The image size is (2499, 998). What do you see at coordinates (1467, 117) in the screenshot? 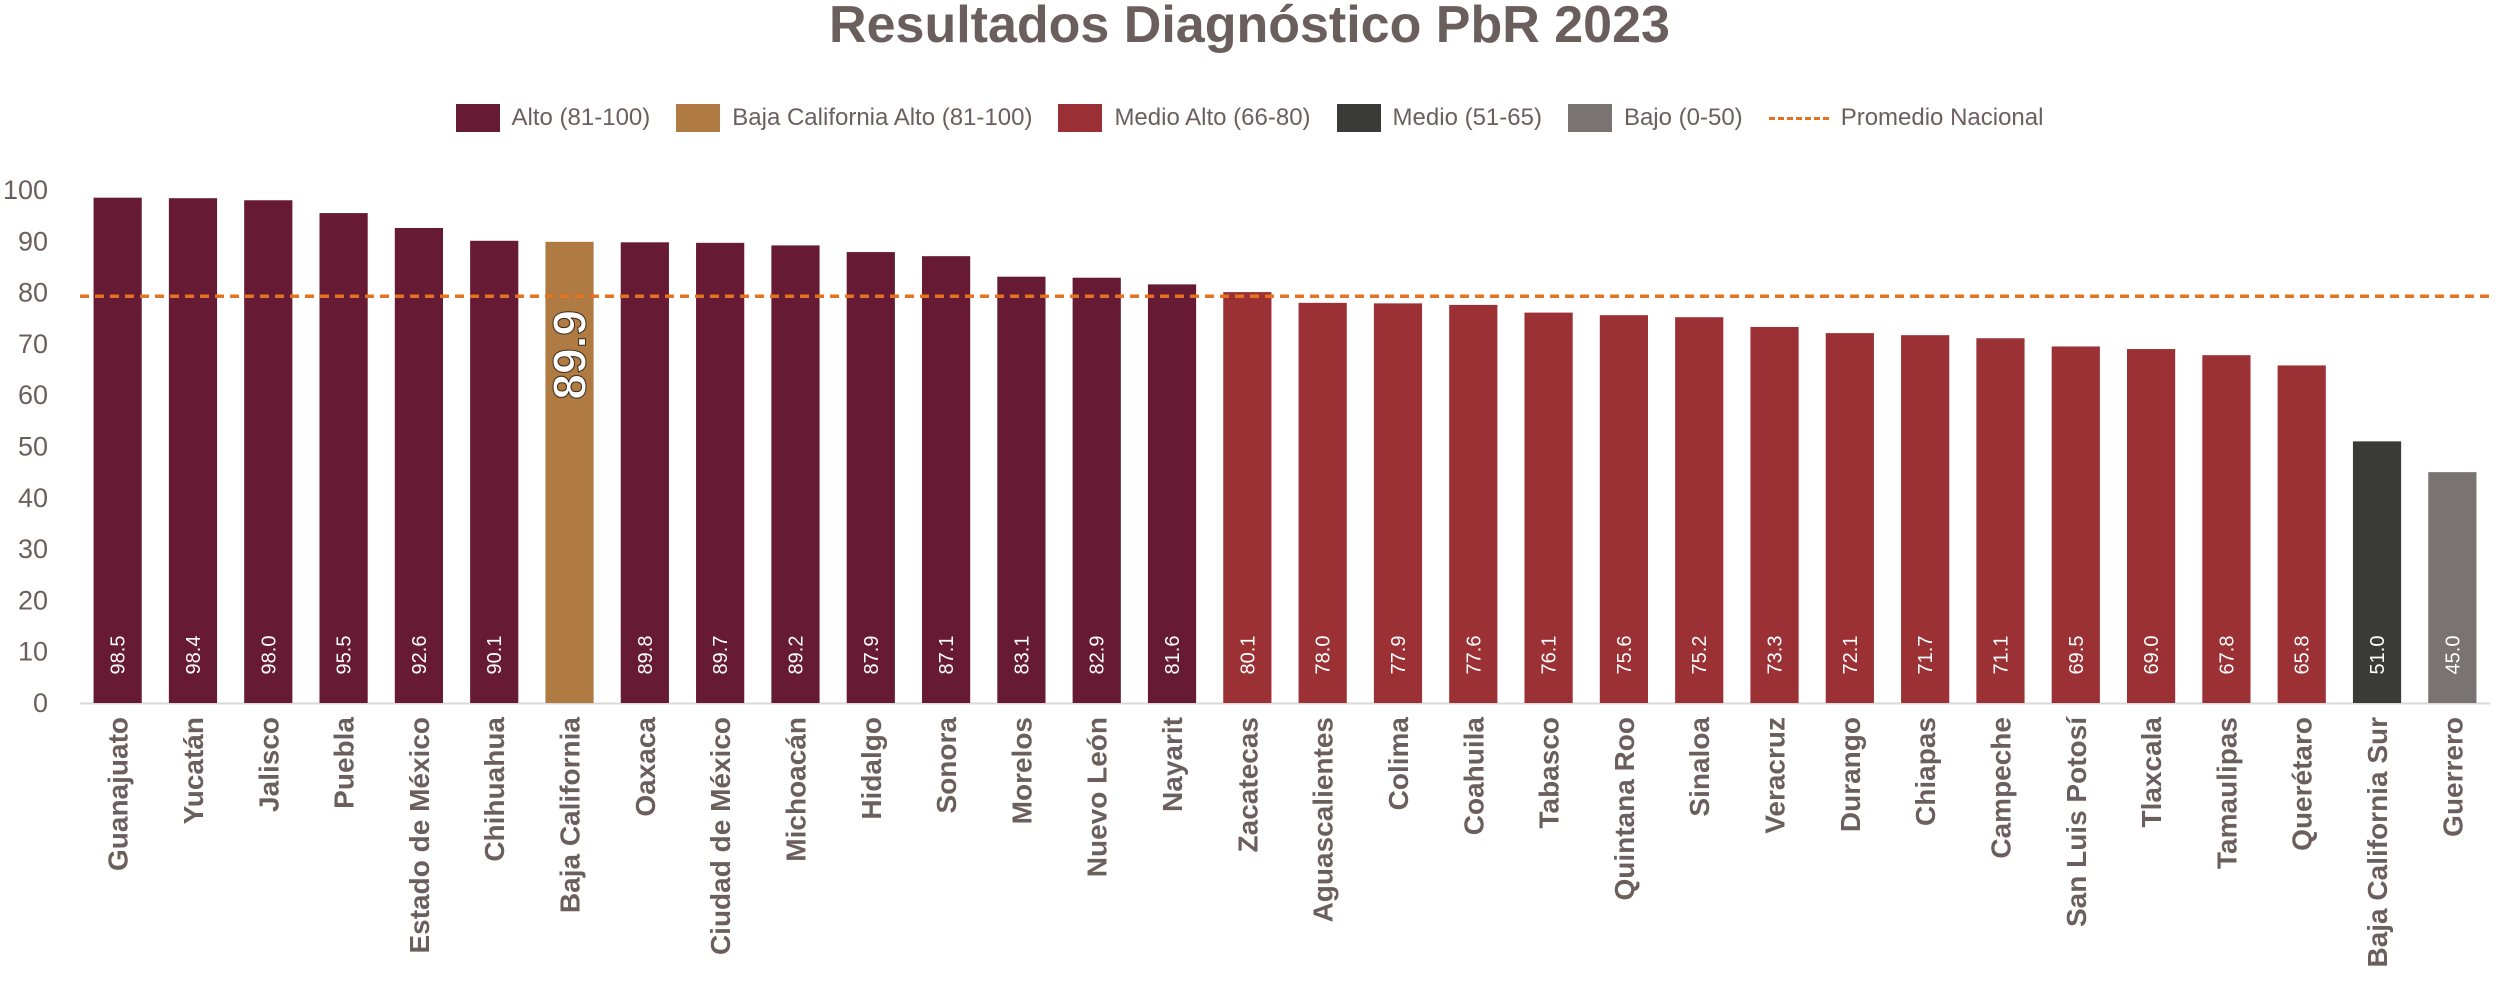
I see `legend-label: Medio (51-65)` at bounding box center [1467, 117].